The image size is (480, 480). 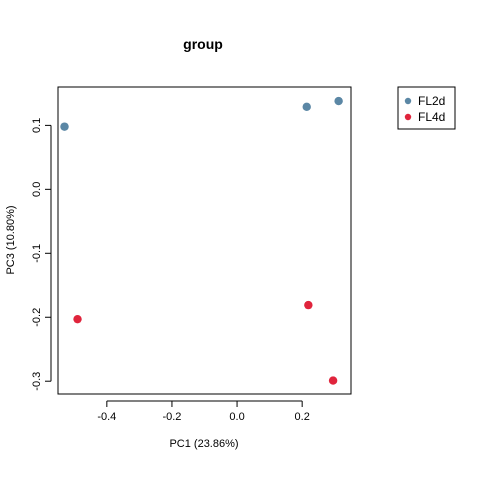 What do you see at coordinates (37, 317) in the screenshot?
I see `y-tick-label: -0.2` at bounding box center [37, 317].